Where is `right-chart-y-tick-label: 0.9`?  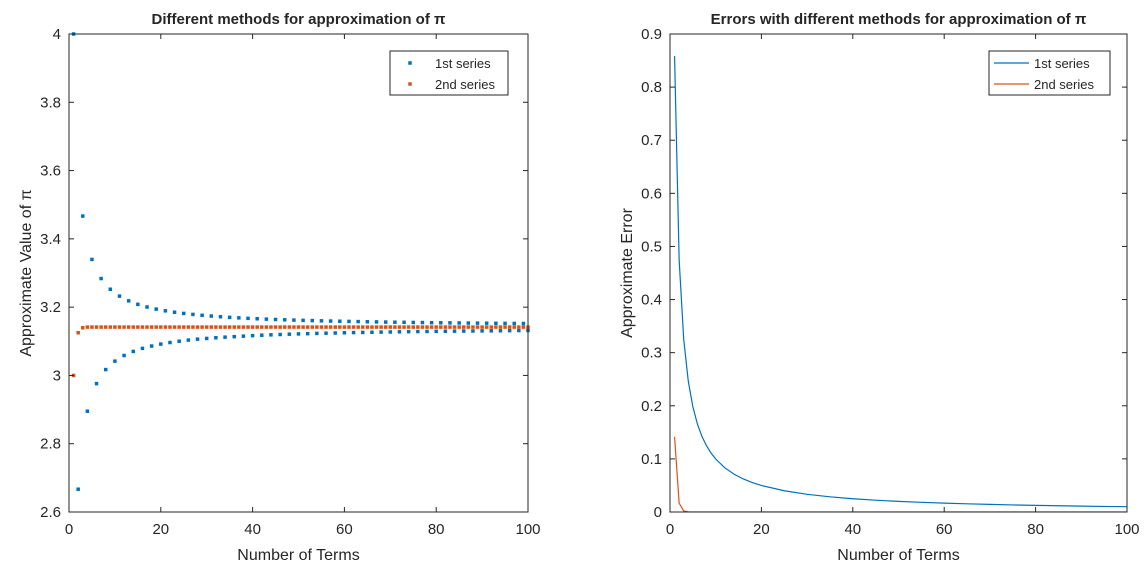 right-chart-y-tick-label: 0.9 is located at coordinates (651, 34).